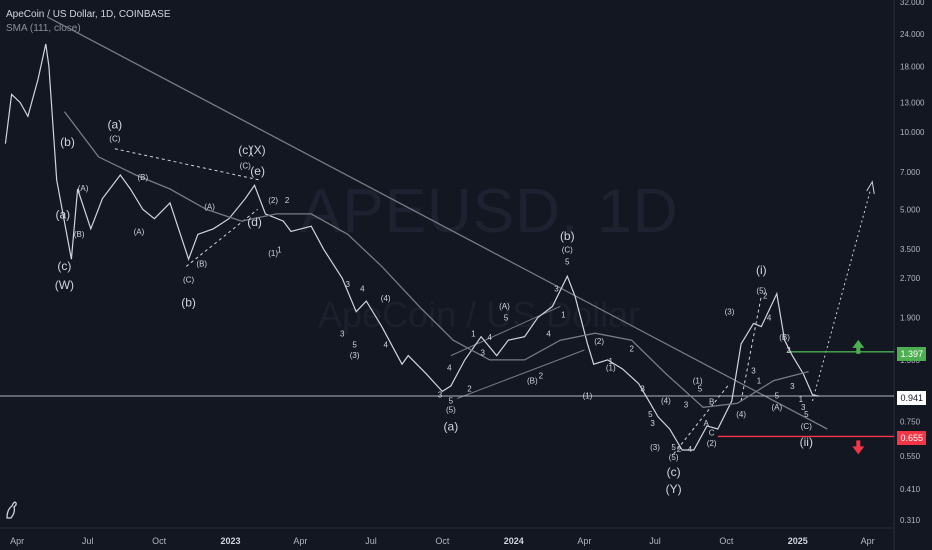 The height and width of the screenshot is (550, 932). Describe the element at coordinates (870, 187) in the screenshot. I see `projection-arrow` at that location.